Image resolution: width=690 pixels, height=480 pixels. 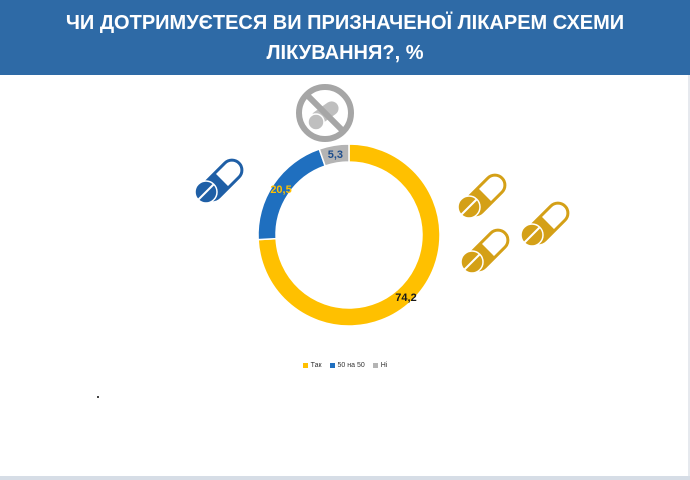 I want to click on data-label-half: 20,5, so click(x=280, y=190).